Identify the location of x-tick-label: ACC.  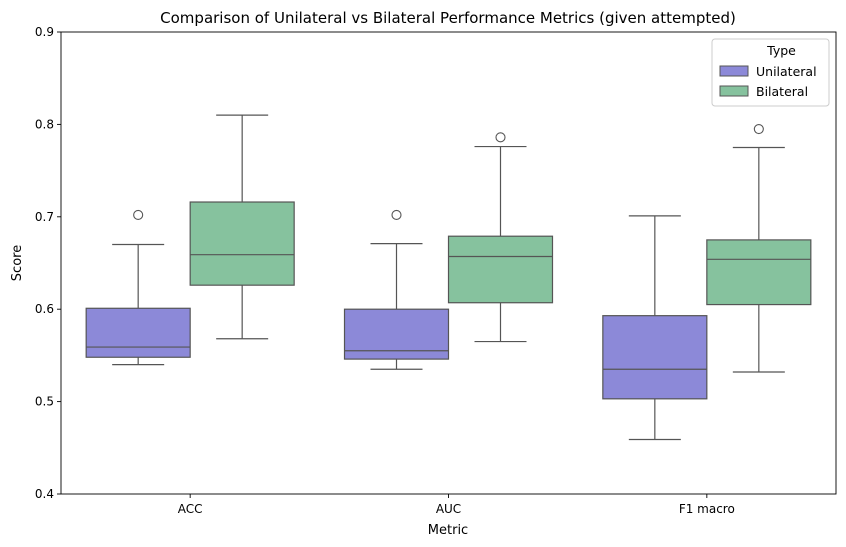
(190, 509).